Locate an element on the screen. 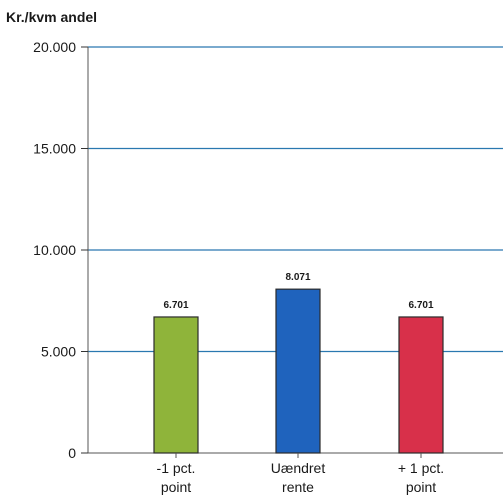 This screenshot has width=503, height=504. data-labels: 6.701 8.071 6.701 is located at coordinates (298, 291).